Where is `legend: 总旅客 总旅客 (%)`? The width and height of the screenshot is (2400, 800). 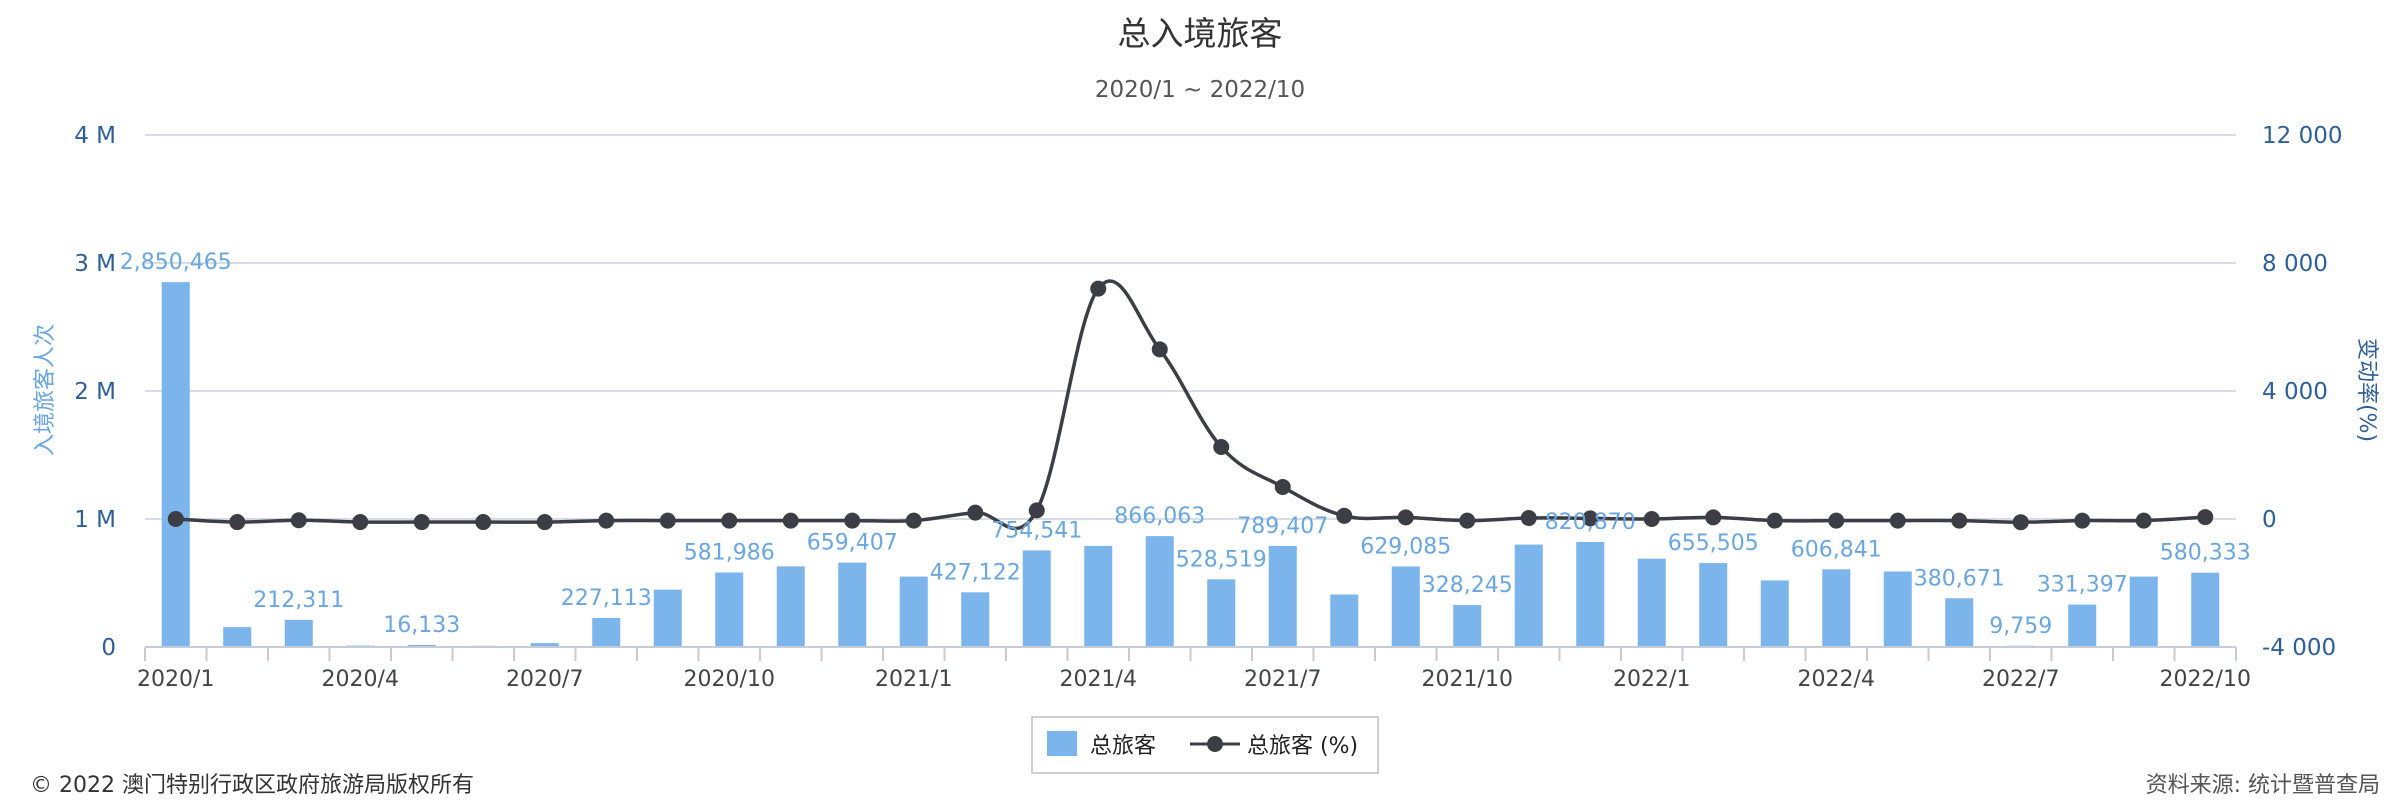 legend: 总旅客 总旅客 (%) is located at coordinates (1205, 745).